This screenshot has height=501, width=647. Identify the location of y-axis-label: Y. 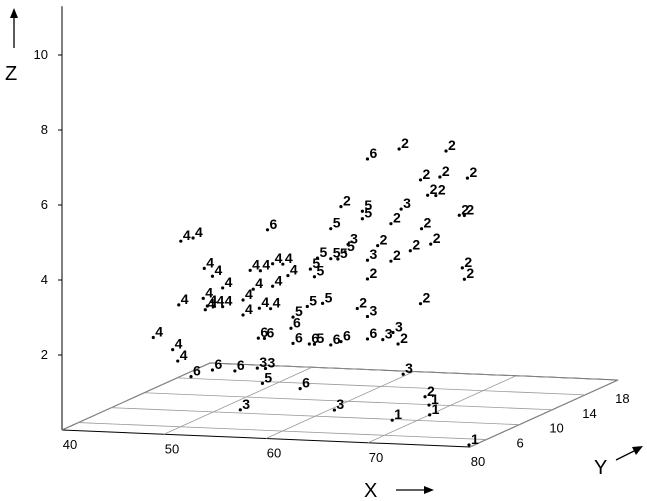
(600, 468).